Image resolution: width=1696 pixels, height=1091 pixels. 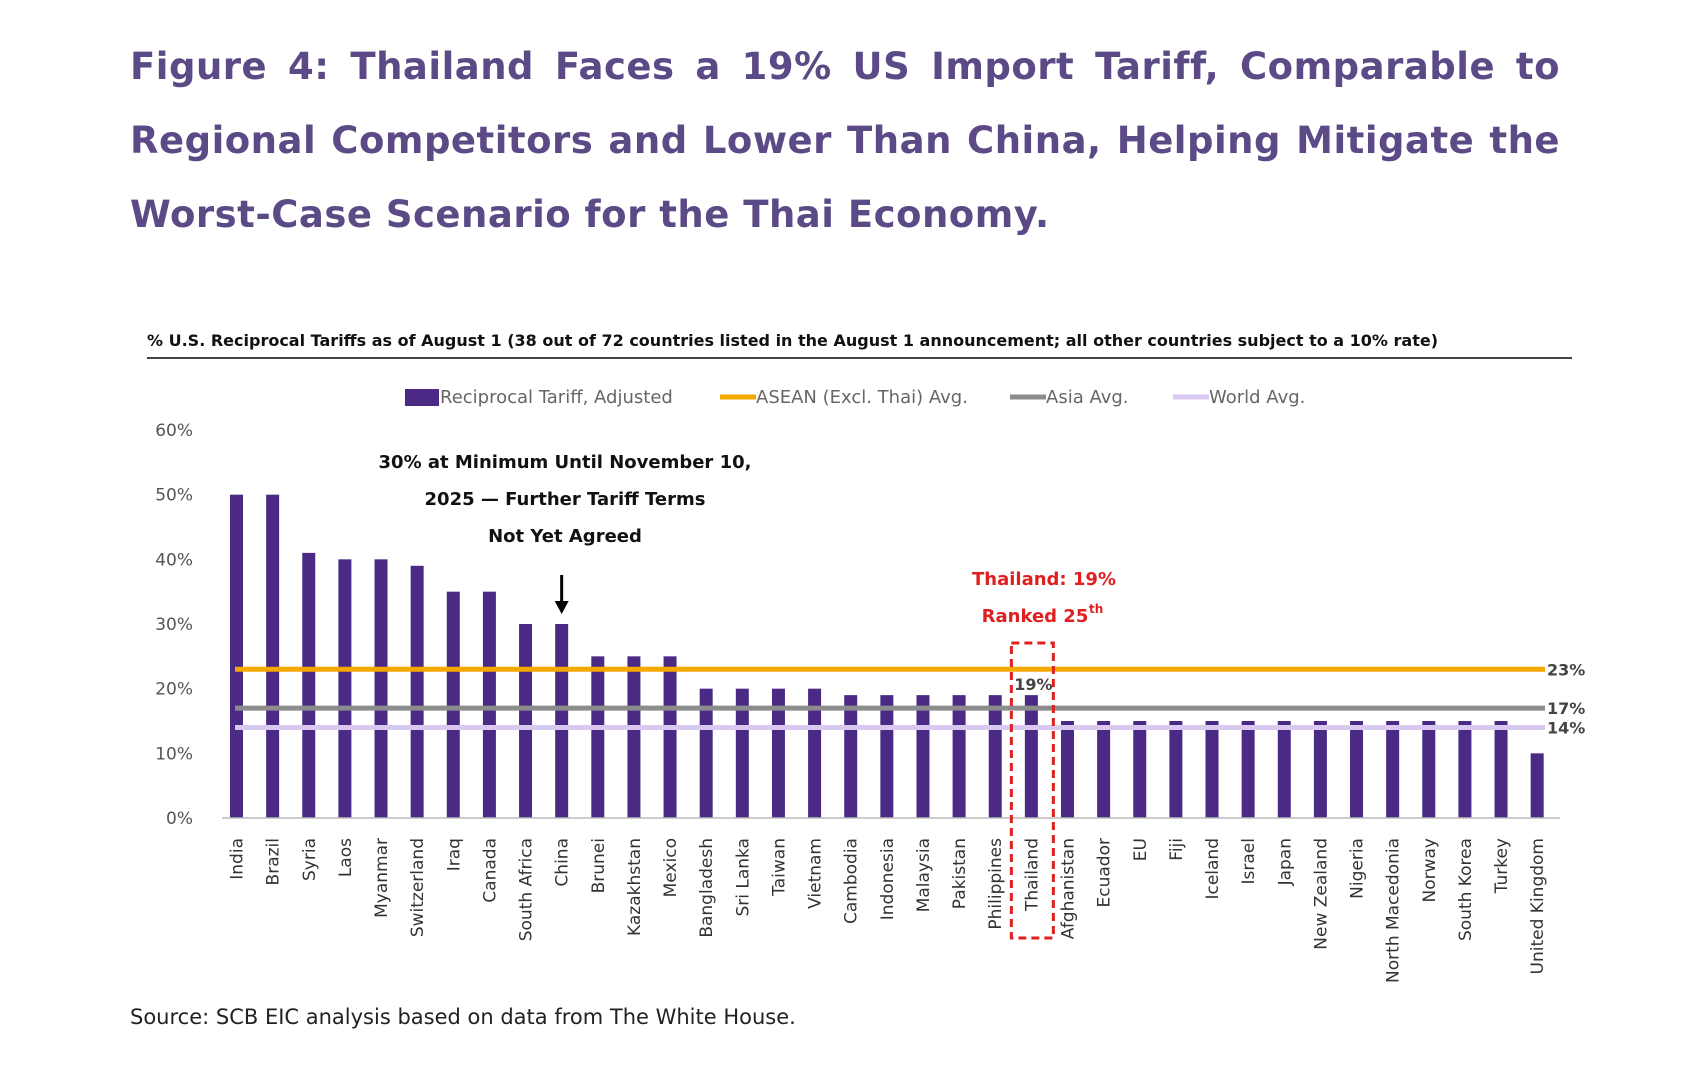 I want to click on x-tick-label: Nigeria, so click(x=1358, y=868).